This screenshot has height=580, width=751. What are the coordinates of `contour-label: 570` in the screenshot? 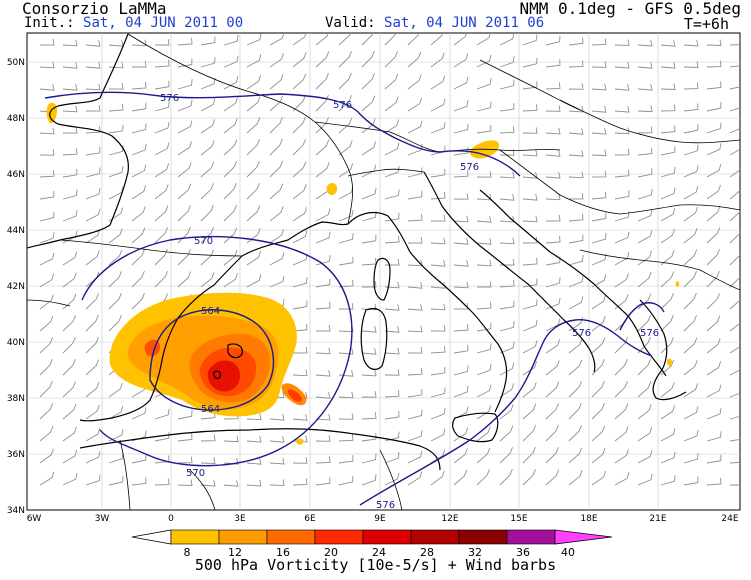 It's located at (195, 473).